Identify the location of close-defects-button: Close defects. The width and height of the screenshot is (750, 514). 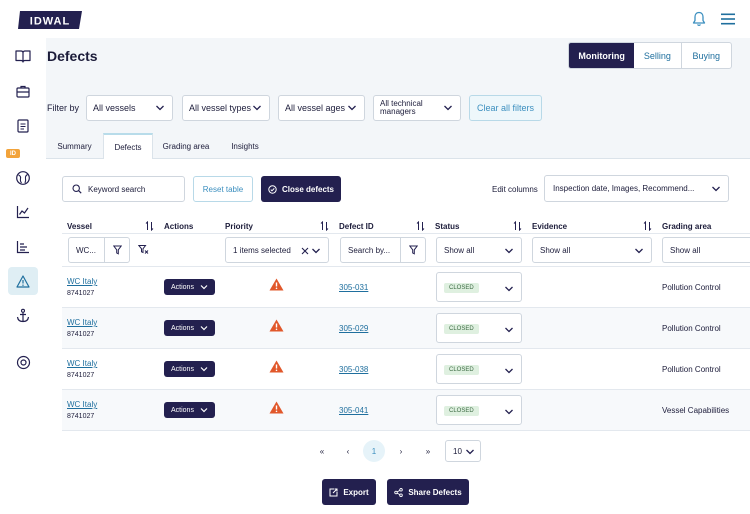
(301, 189).